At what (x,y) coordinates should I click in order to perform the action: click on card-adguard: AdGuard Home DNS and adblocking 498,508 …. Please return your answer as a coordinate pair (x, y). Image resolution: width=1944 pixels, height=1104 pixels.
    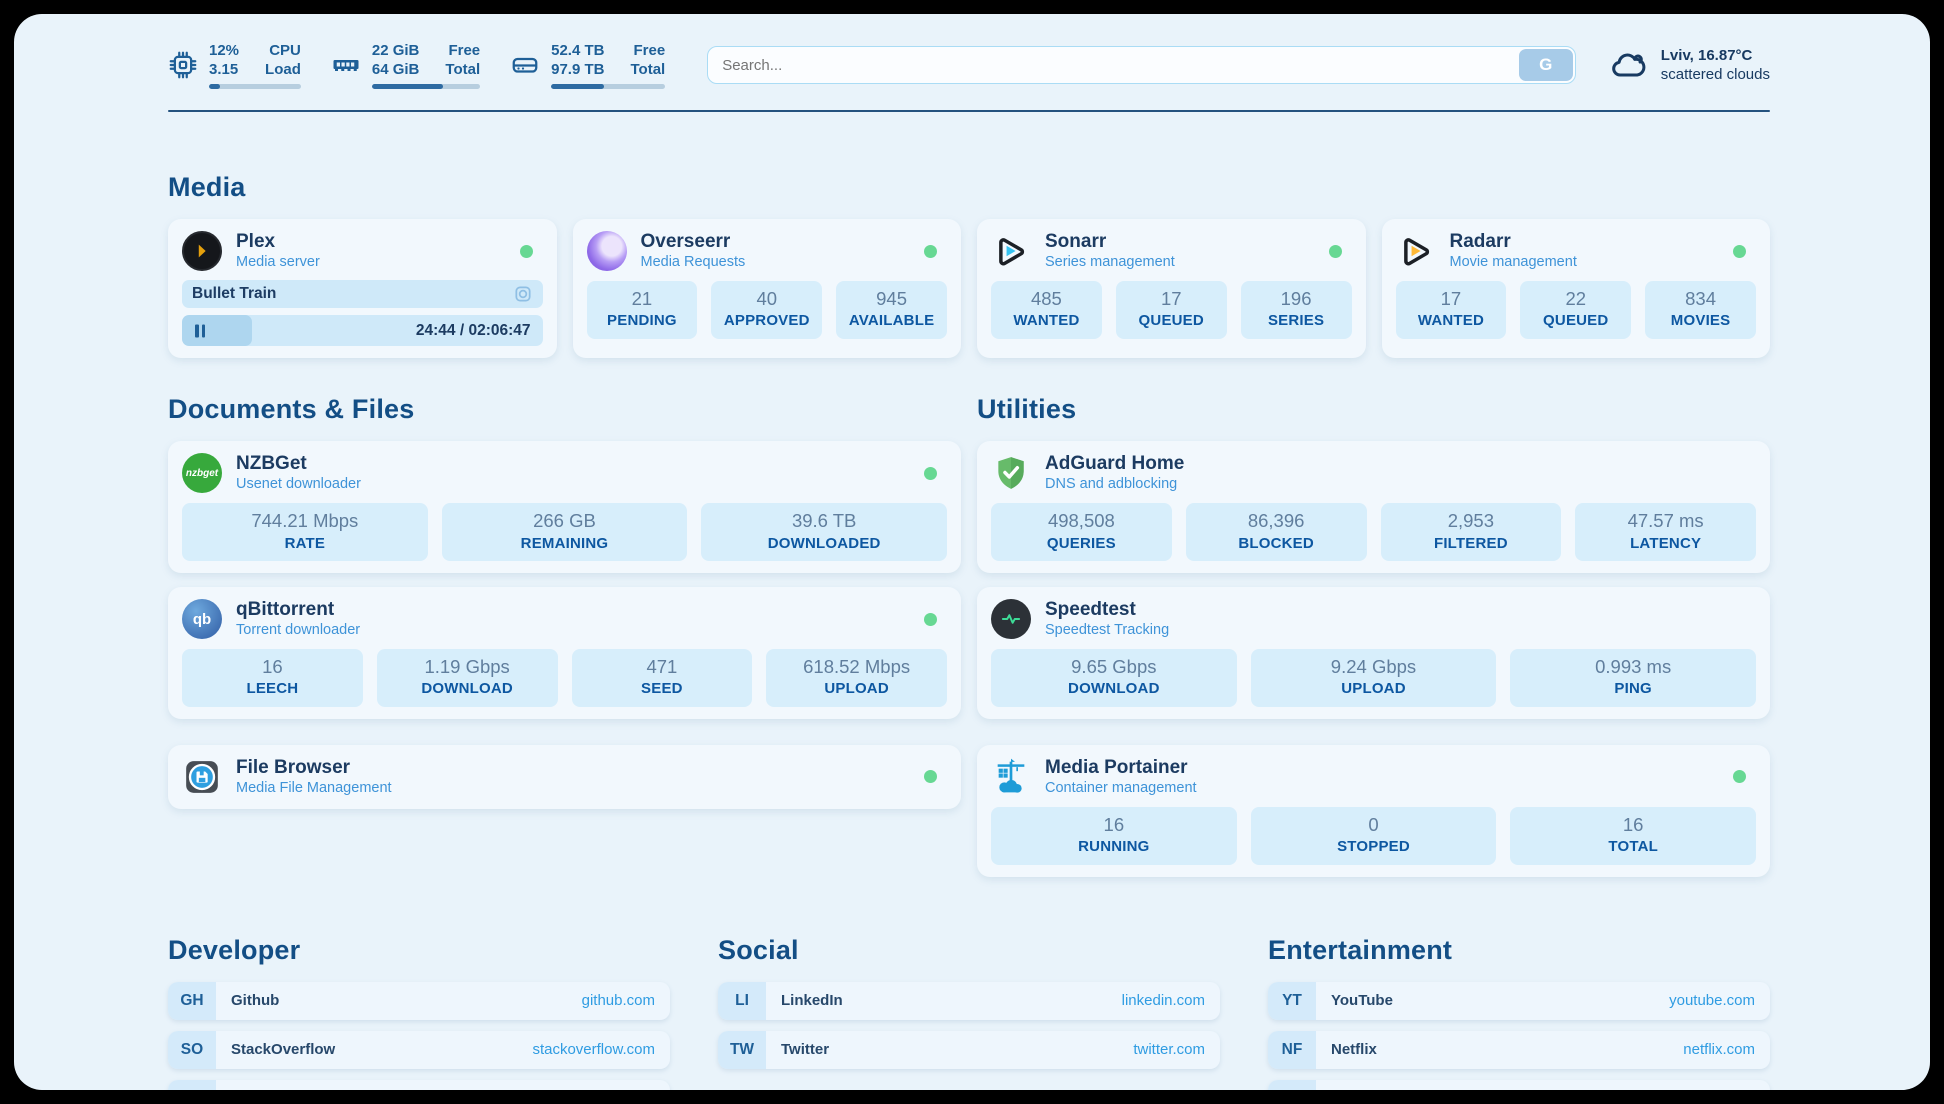
    Looking at the image, I should click on (1373, 507).